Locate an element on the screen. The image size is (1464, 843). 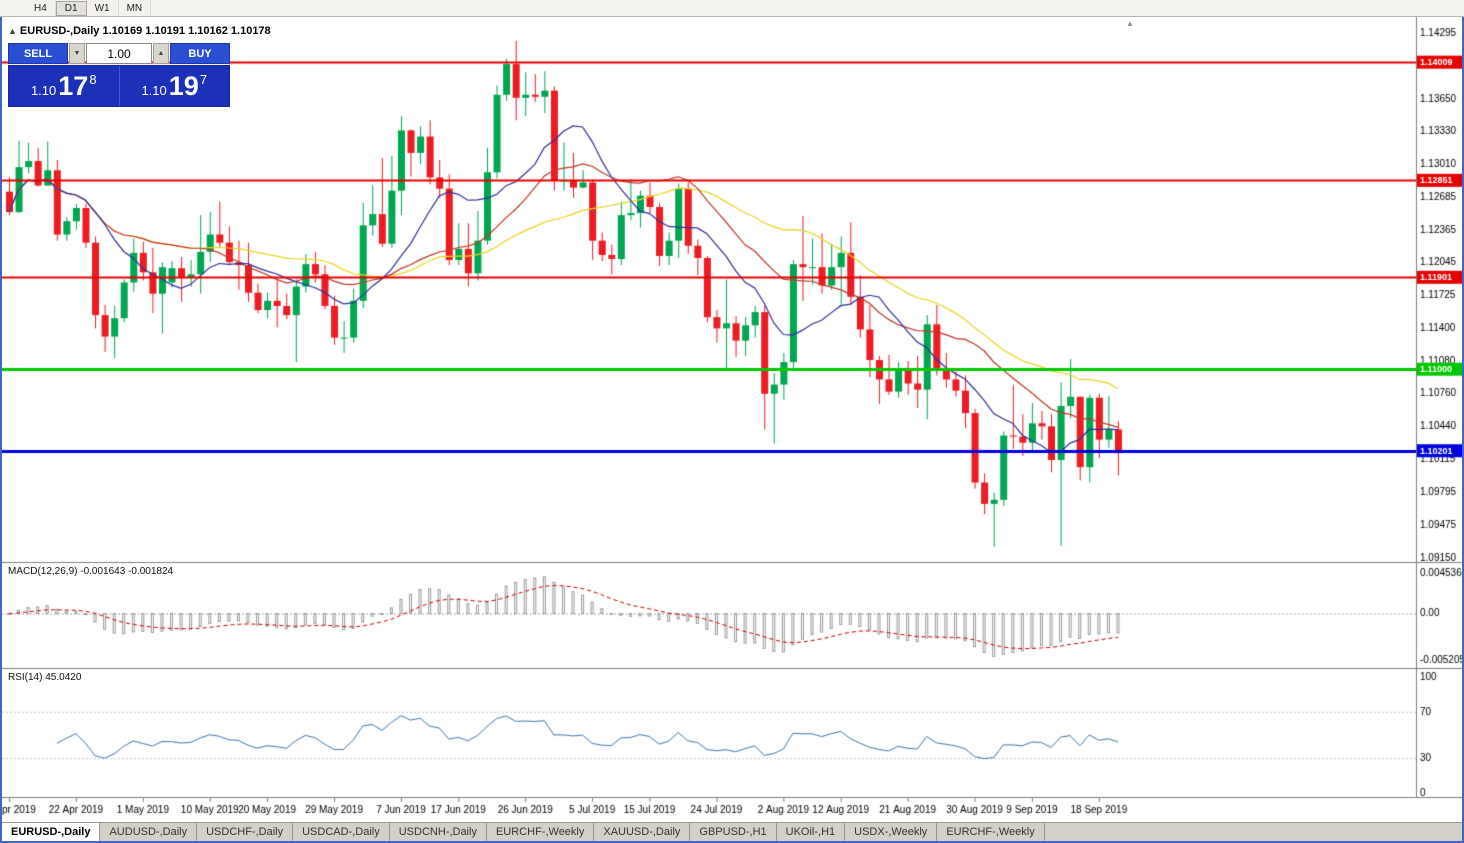
tab-xauusd-daily: XAUUSD-,Daily is located at coordinates (642, 832).